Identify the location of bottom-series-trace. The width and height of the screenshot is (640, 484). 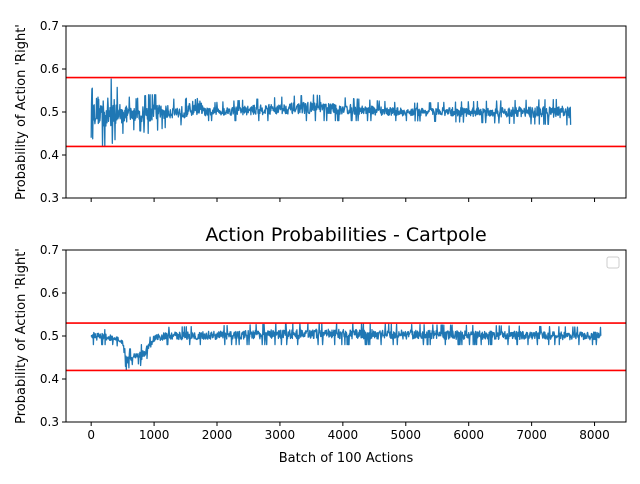
(346, 346).